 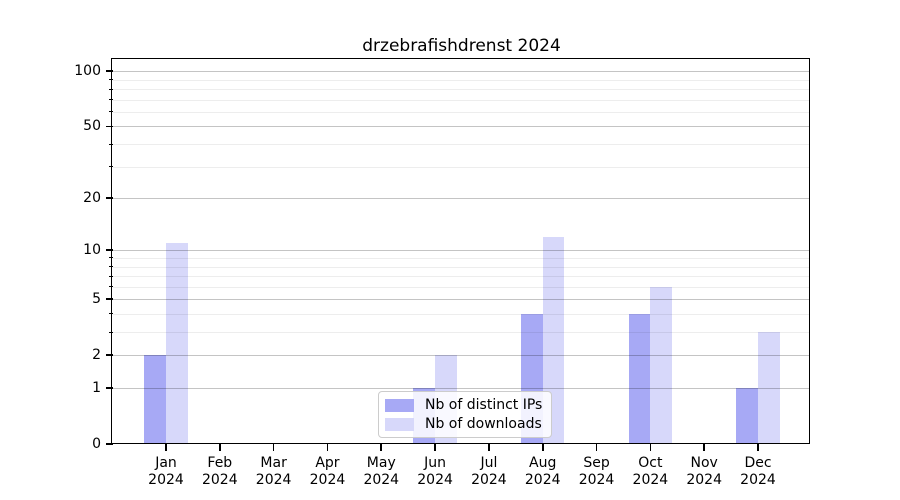 I want to click on x-tick-label: Mar 2024, so click(x=274, y=472).